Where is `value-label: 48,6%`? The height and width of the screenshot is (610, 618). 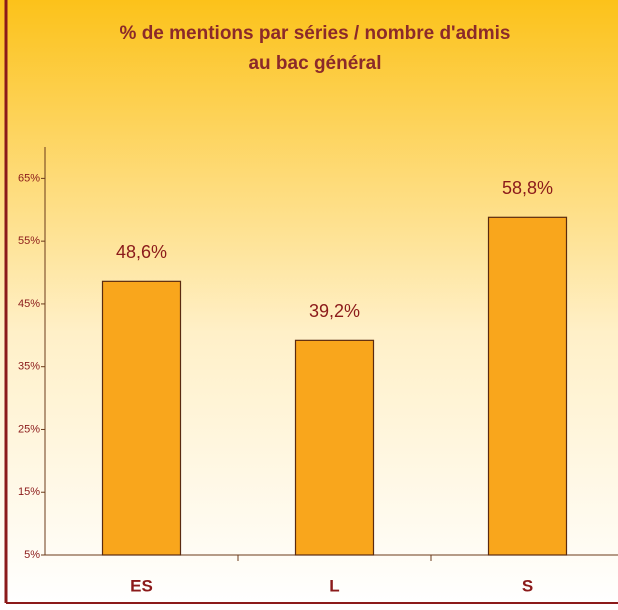
value-label: 48,6% is located at coordinates (141, 252).